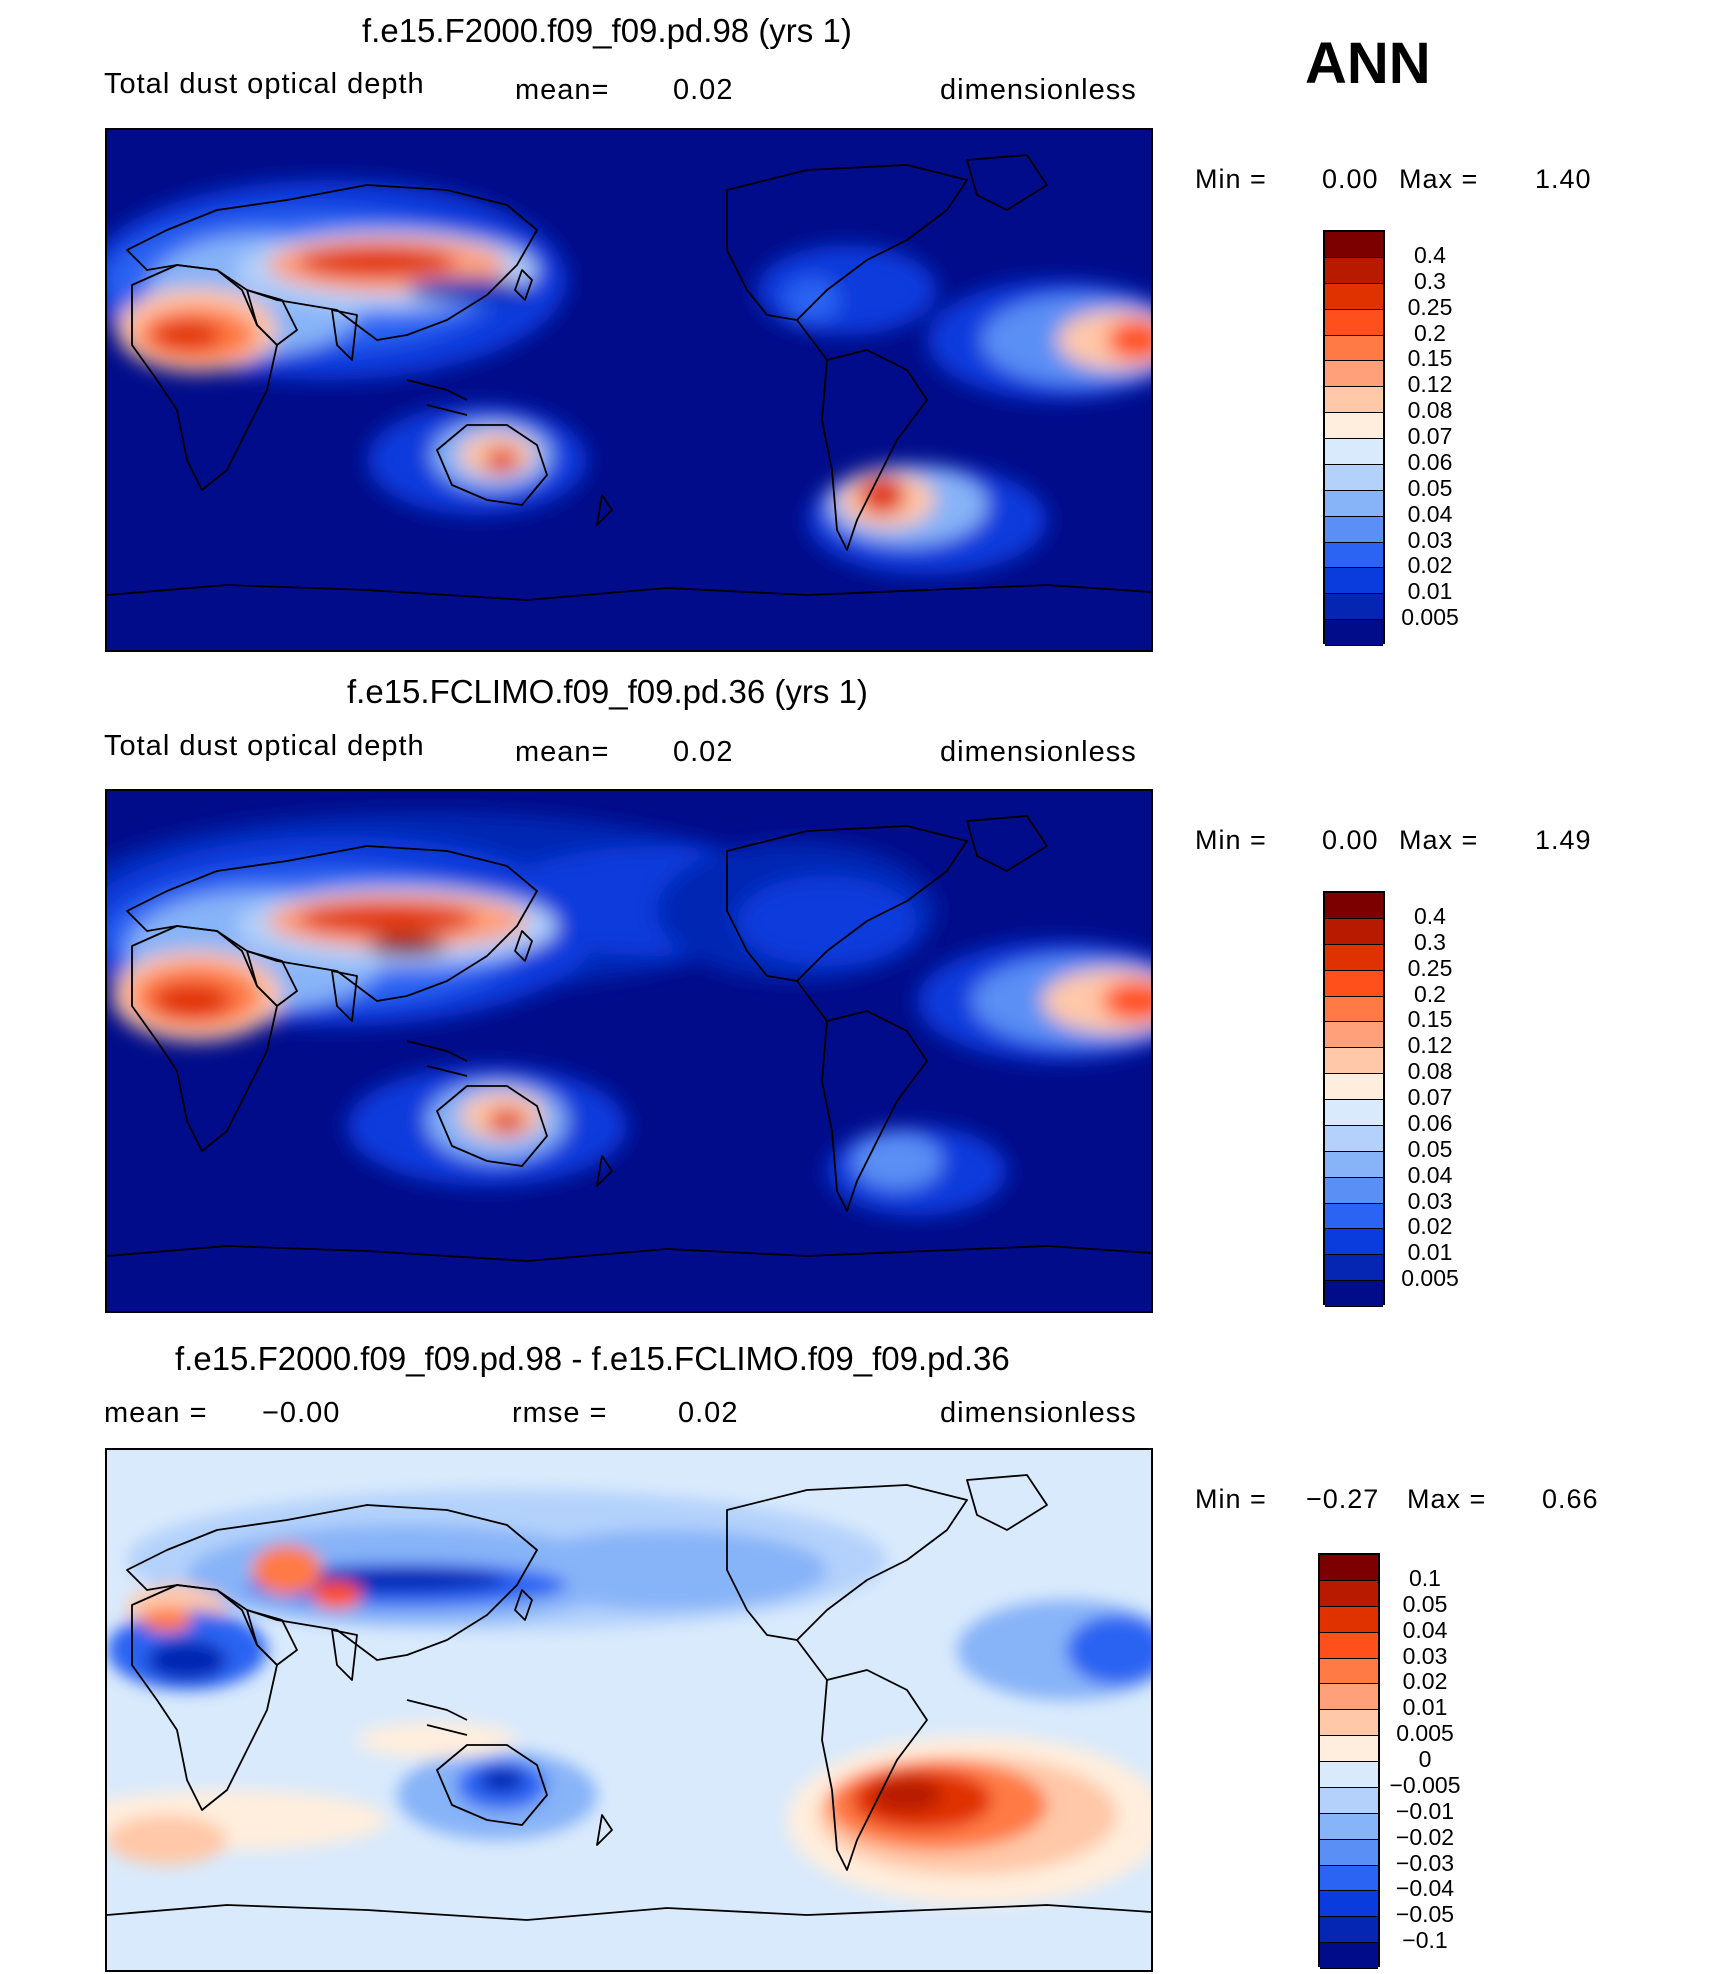  Describe the element at coordinates (562, 752) in the screenshot. I see `panel2-mean-label: mean=` at that location.